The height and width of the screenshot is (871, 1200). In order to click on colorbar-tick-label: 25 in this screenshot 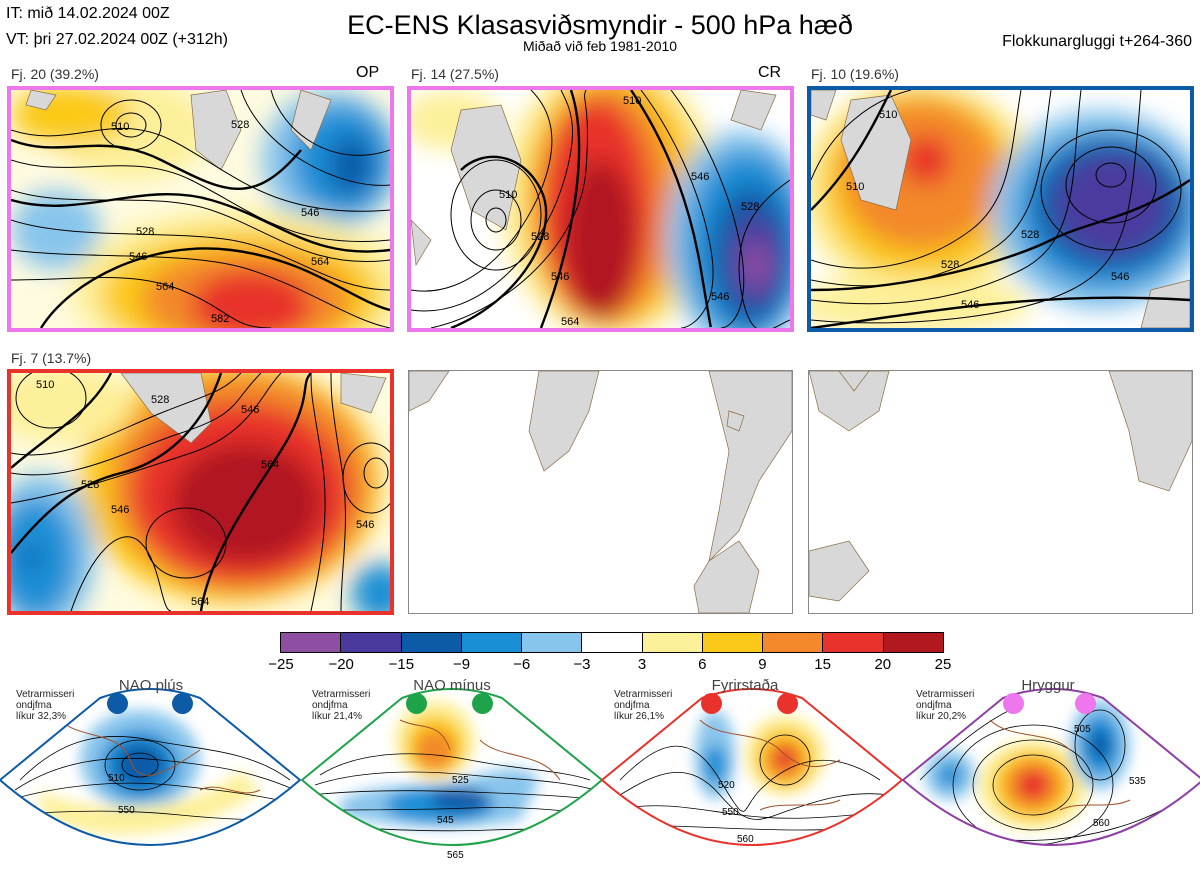, I will do `click(943, 664)`.